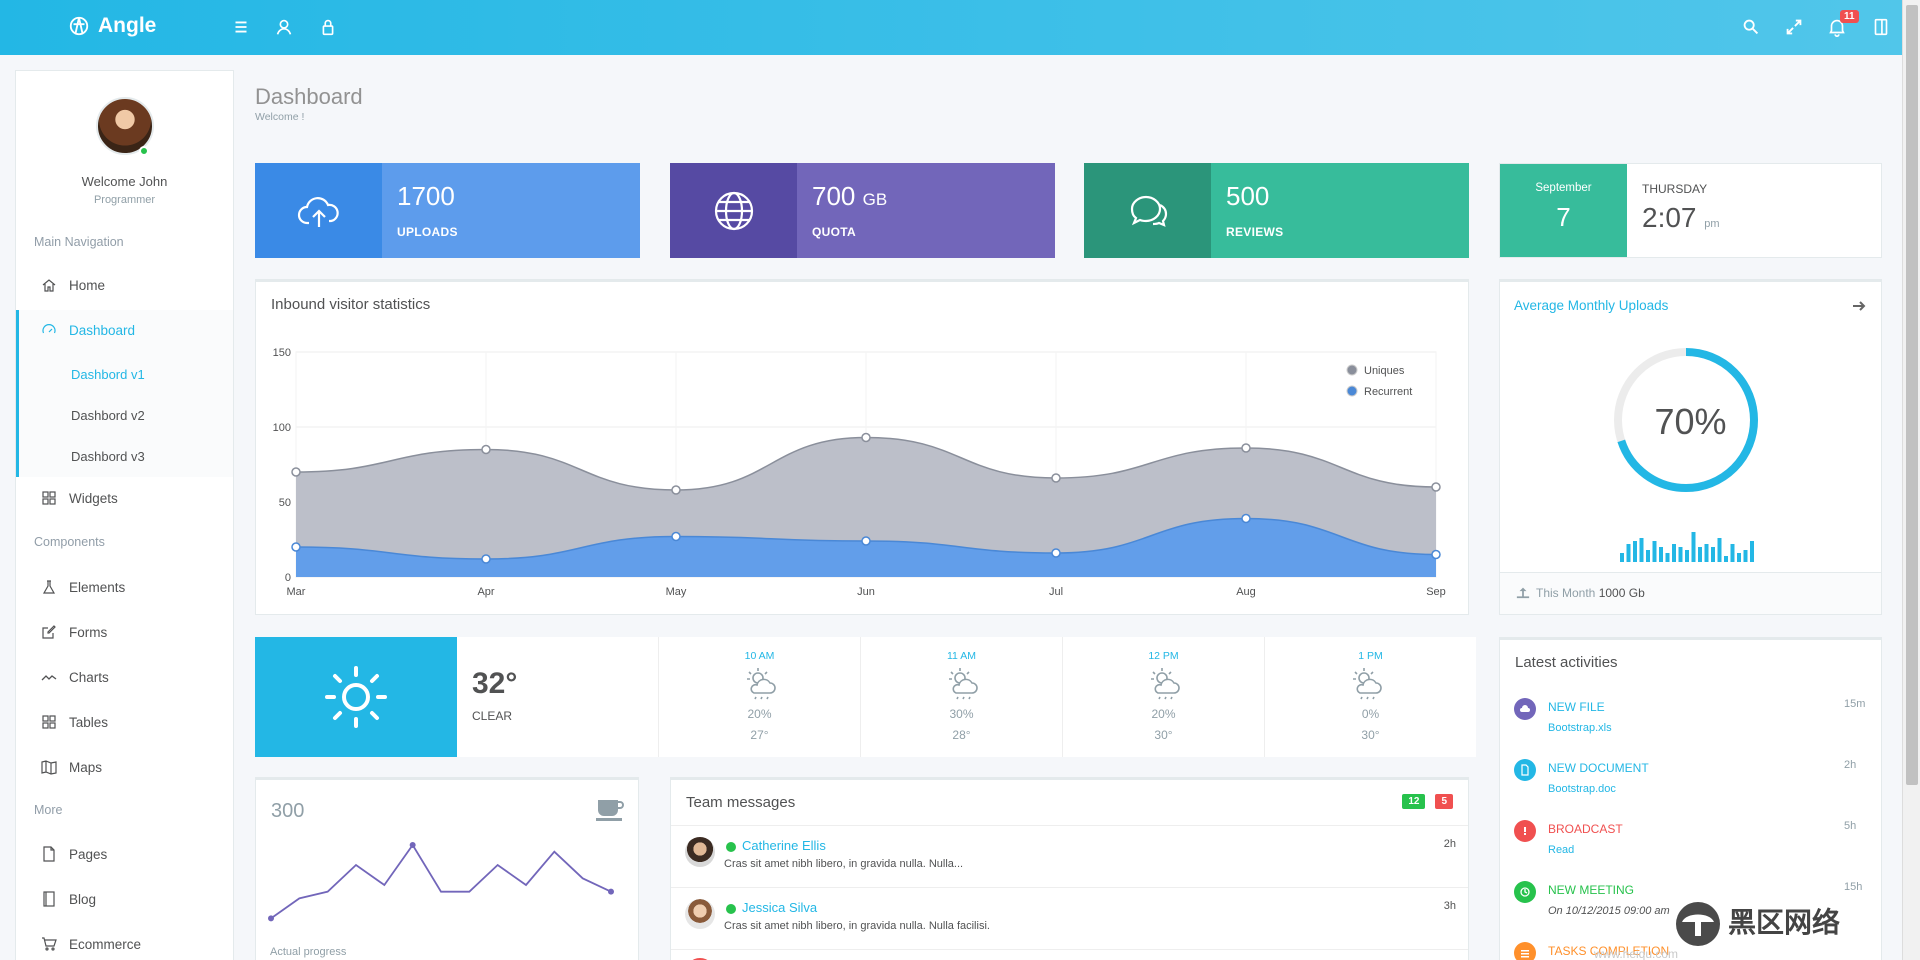 The image size is (1920, 960). What do you see at coordinates (49, 285) in the screenshot?
I see `home-icon` at bounding box center [49, 285].